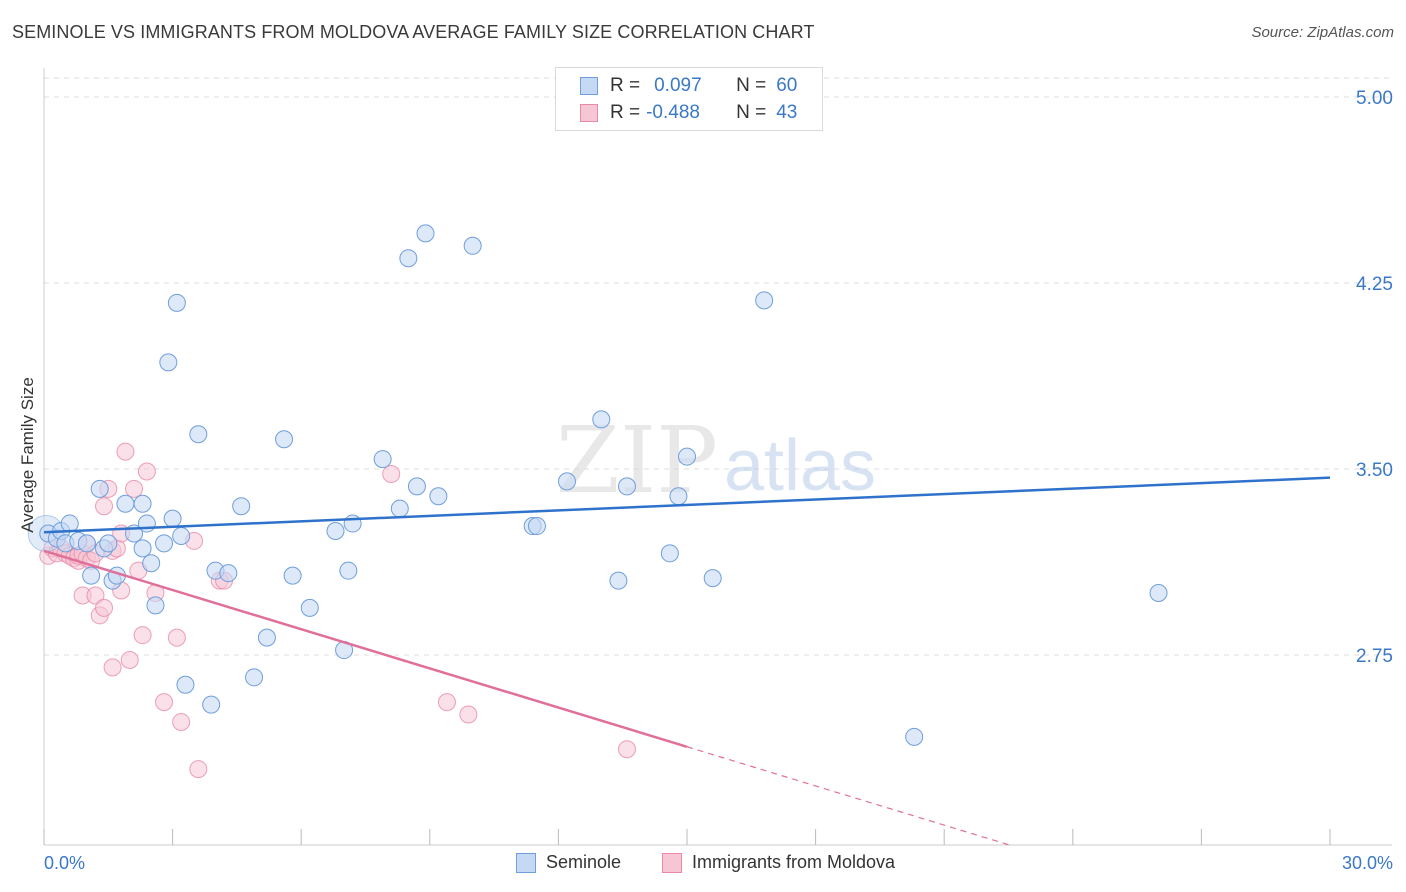 Image resolution: width=1406 pixels, height=892 pixels. Describe the element at coordinates (678, 85) in the screenshot. I see `legend-r-value: 0.097` at that location.